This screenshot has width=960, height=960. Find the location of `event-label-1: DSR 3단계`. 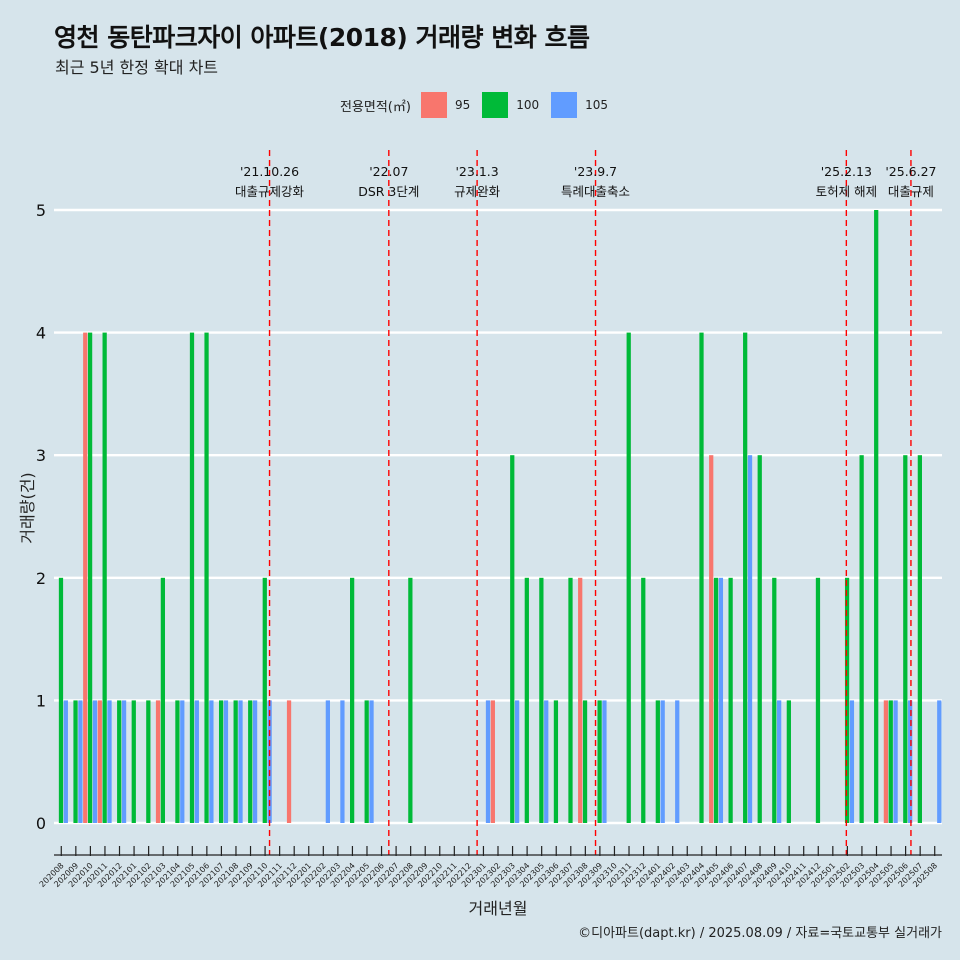

event-label-1: DSR 3단계 is located at coordinates (388, 191).